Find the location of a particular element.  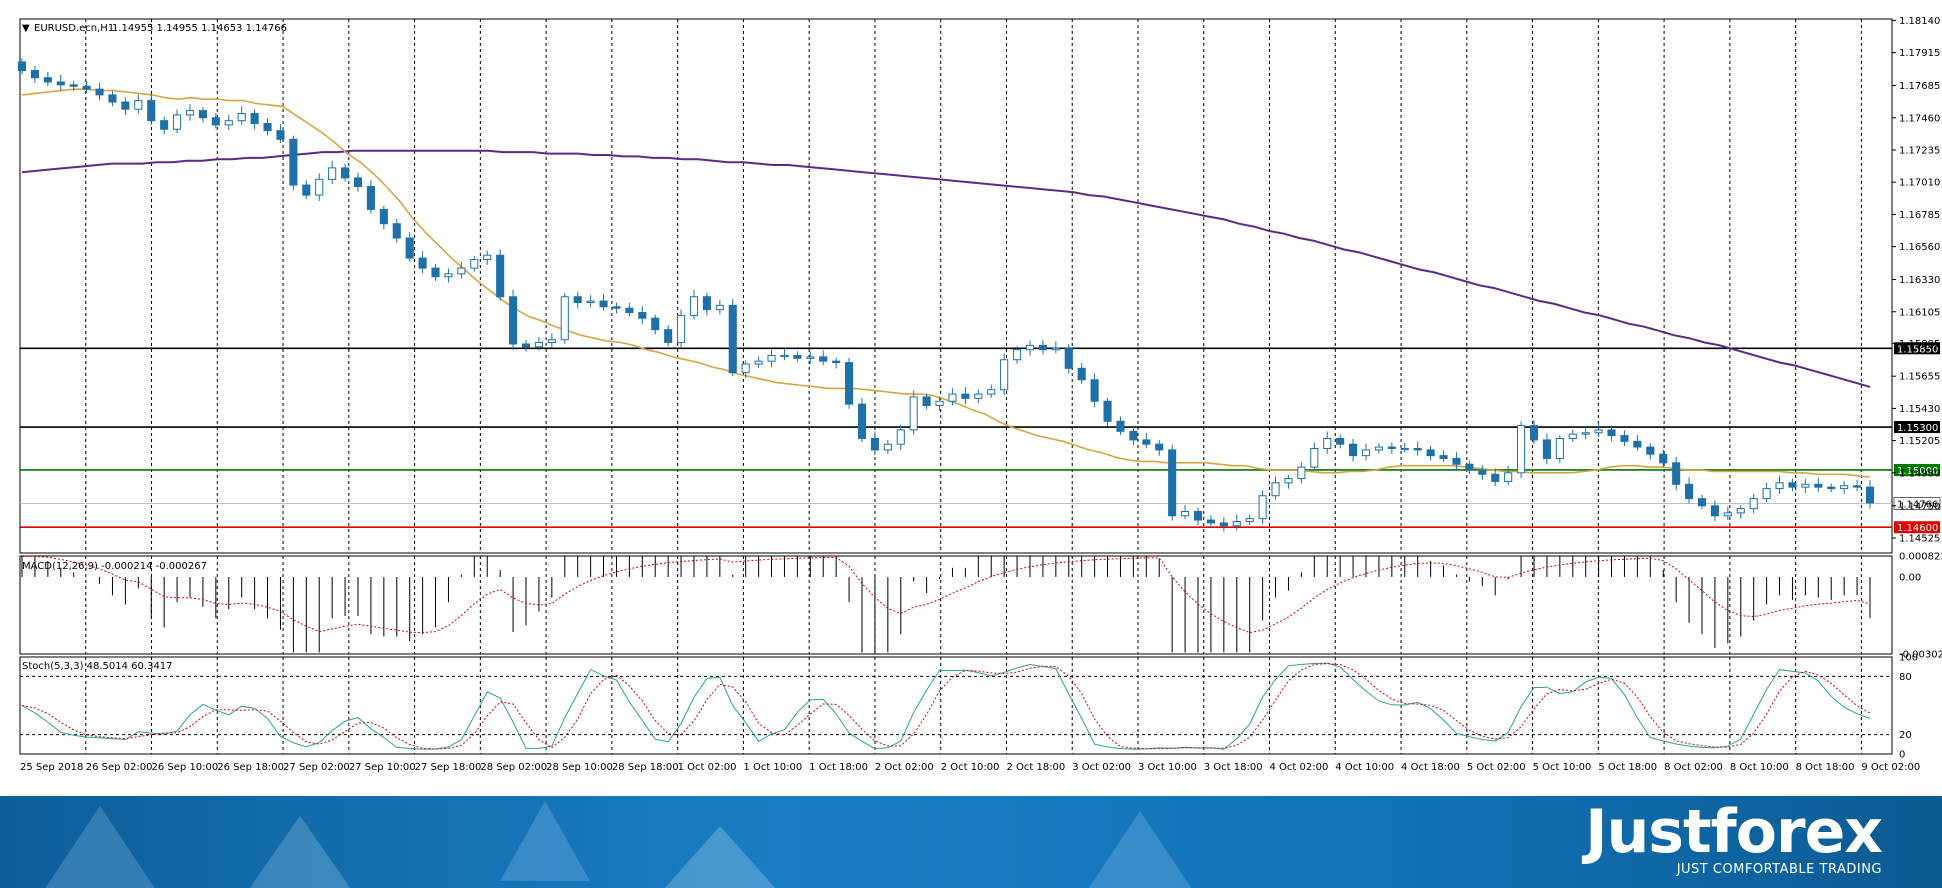

macd-tick-label: 0.00 is located at coordinates (1910, 577).